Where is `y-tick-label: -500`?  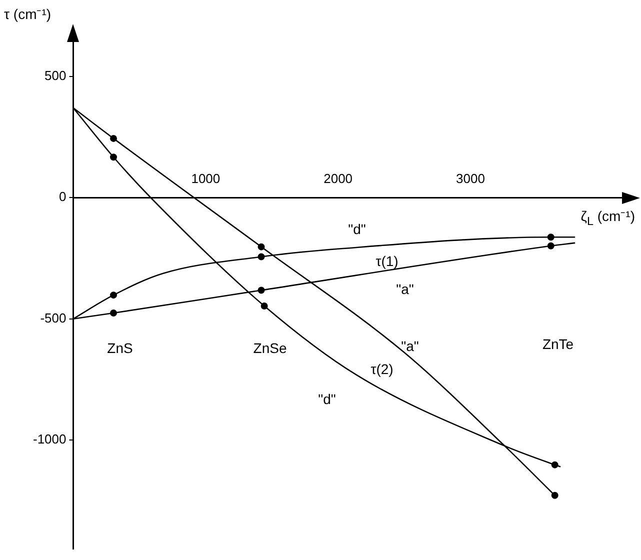
y-tick-label: -500 is located at coordinates (53, 318).